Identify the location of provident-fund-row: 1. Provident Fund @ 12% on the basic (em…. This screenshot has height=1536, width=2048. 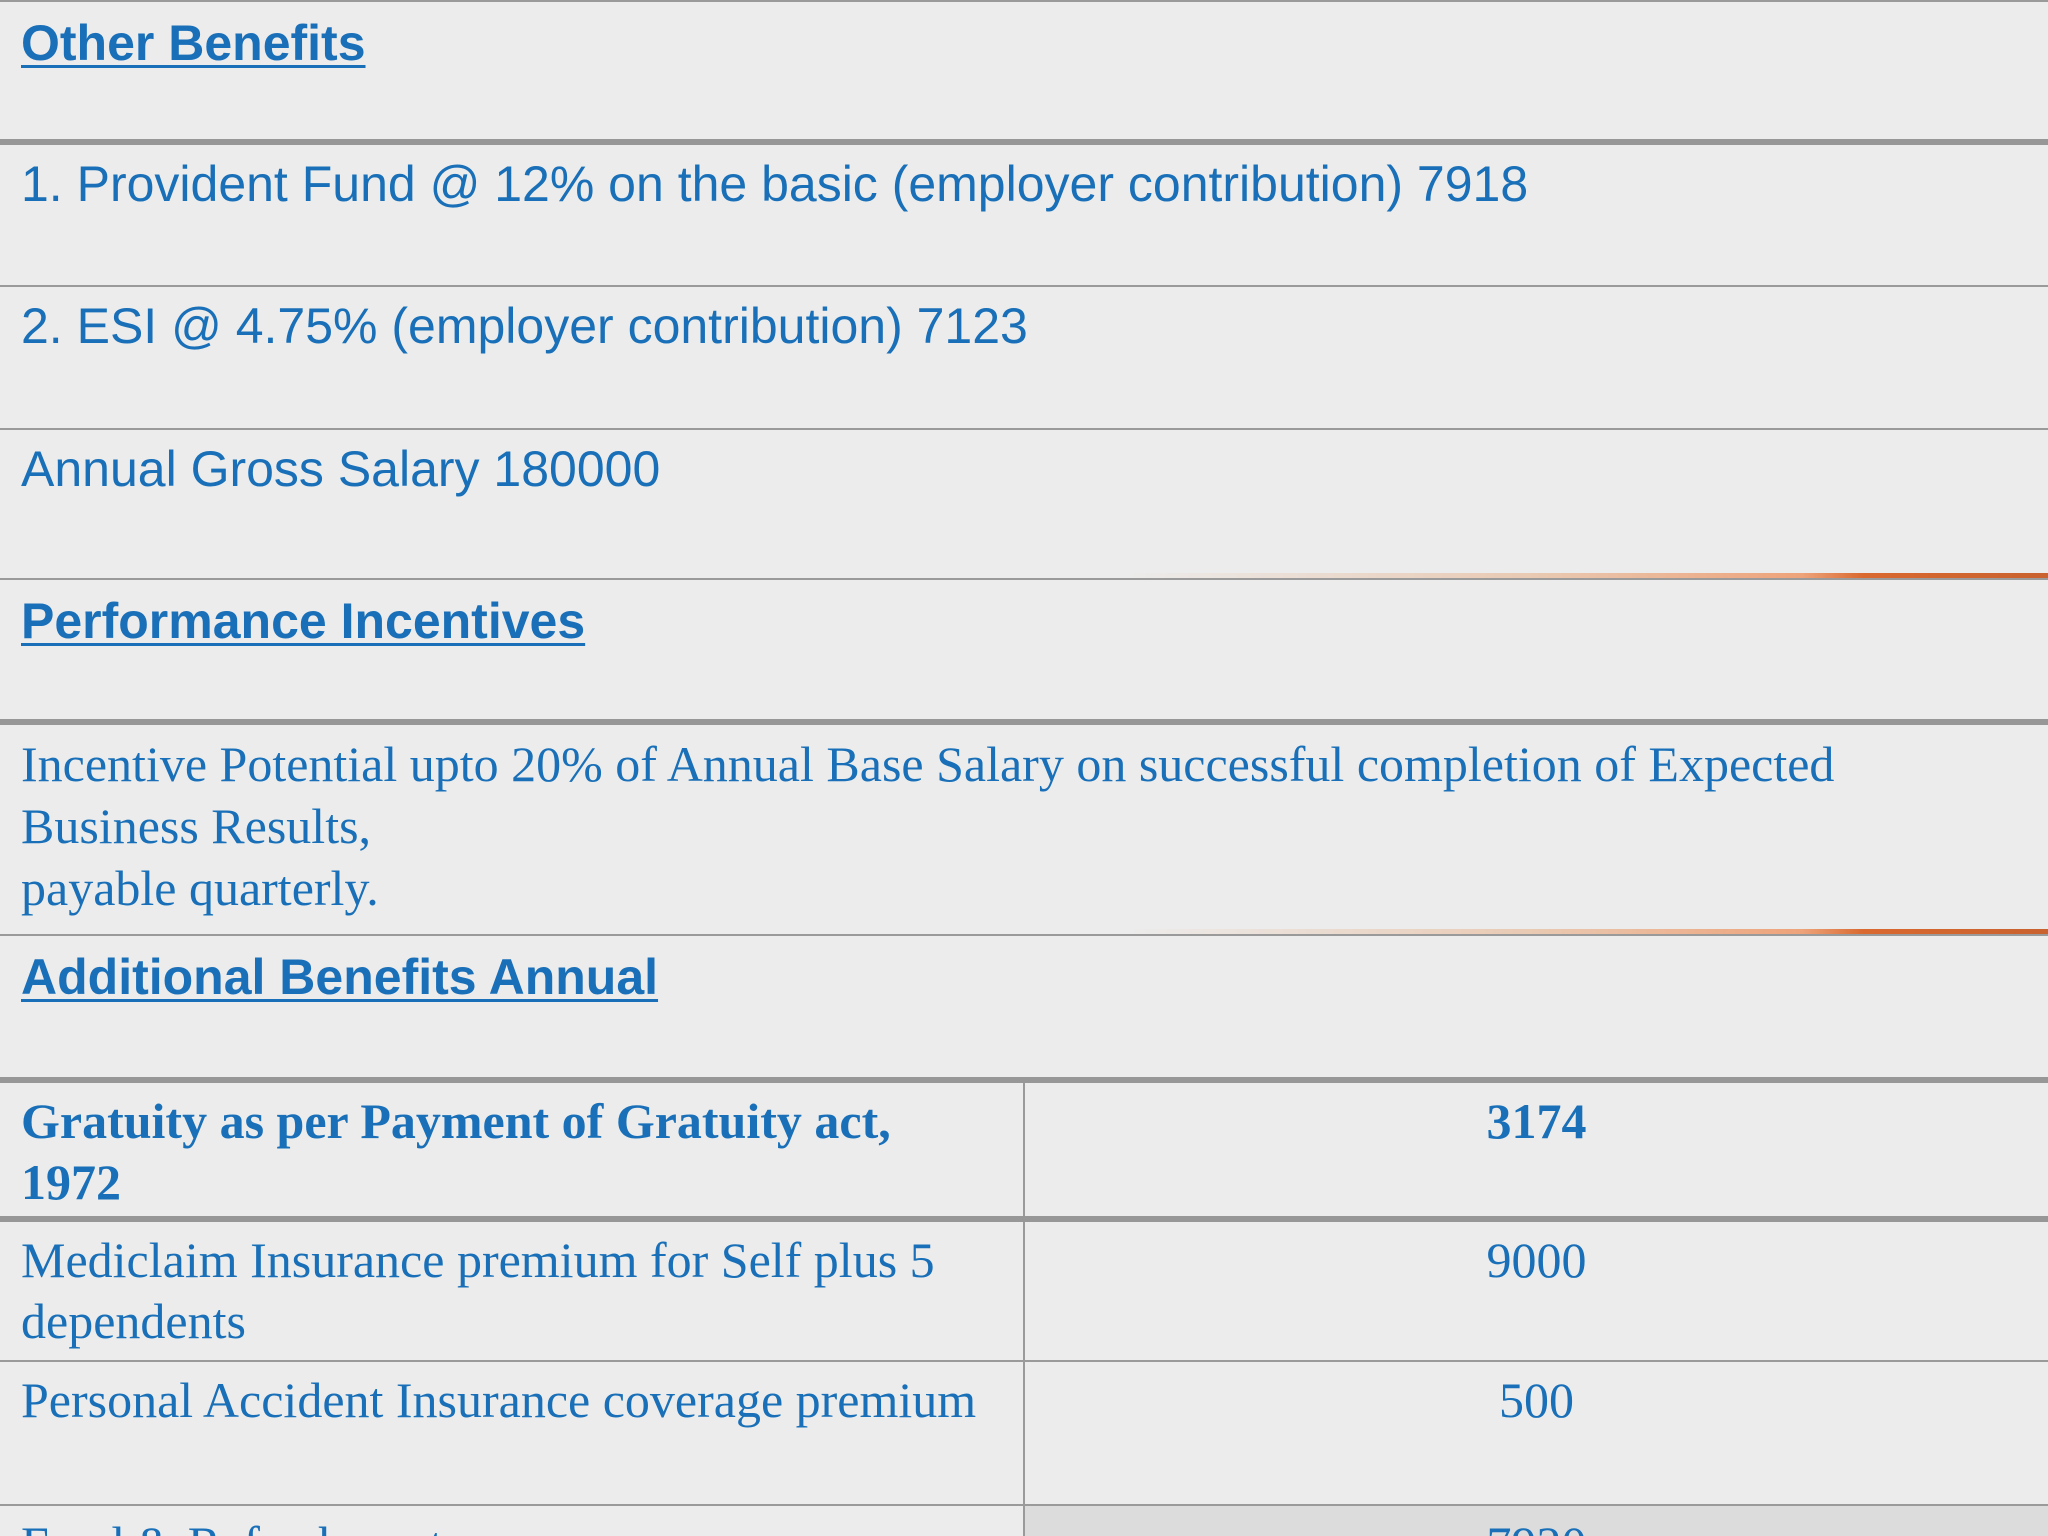
(1024, 213).